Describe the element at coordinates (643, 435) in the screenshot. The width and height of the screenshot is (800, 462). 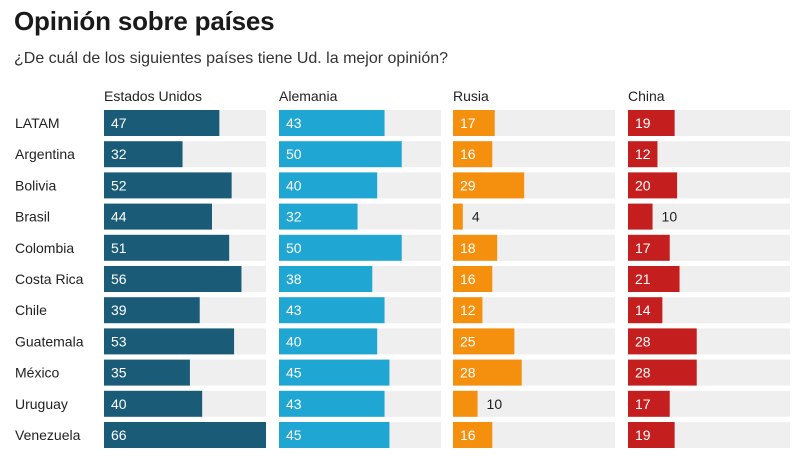
I see `data-label: 19` at that location.